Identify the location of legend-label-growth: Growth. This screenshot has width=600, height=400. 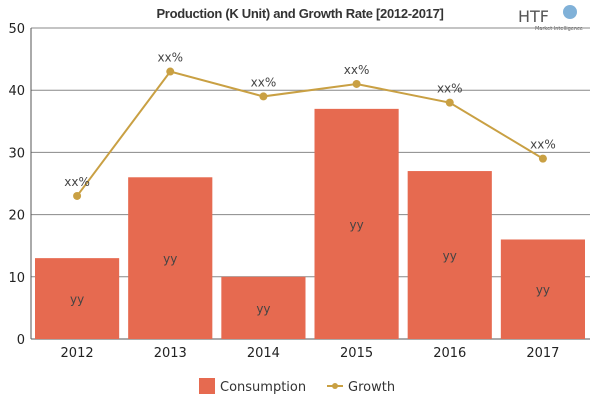
(371, 387).